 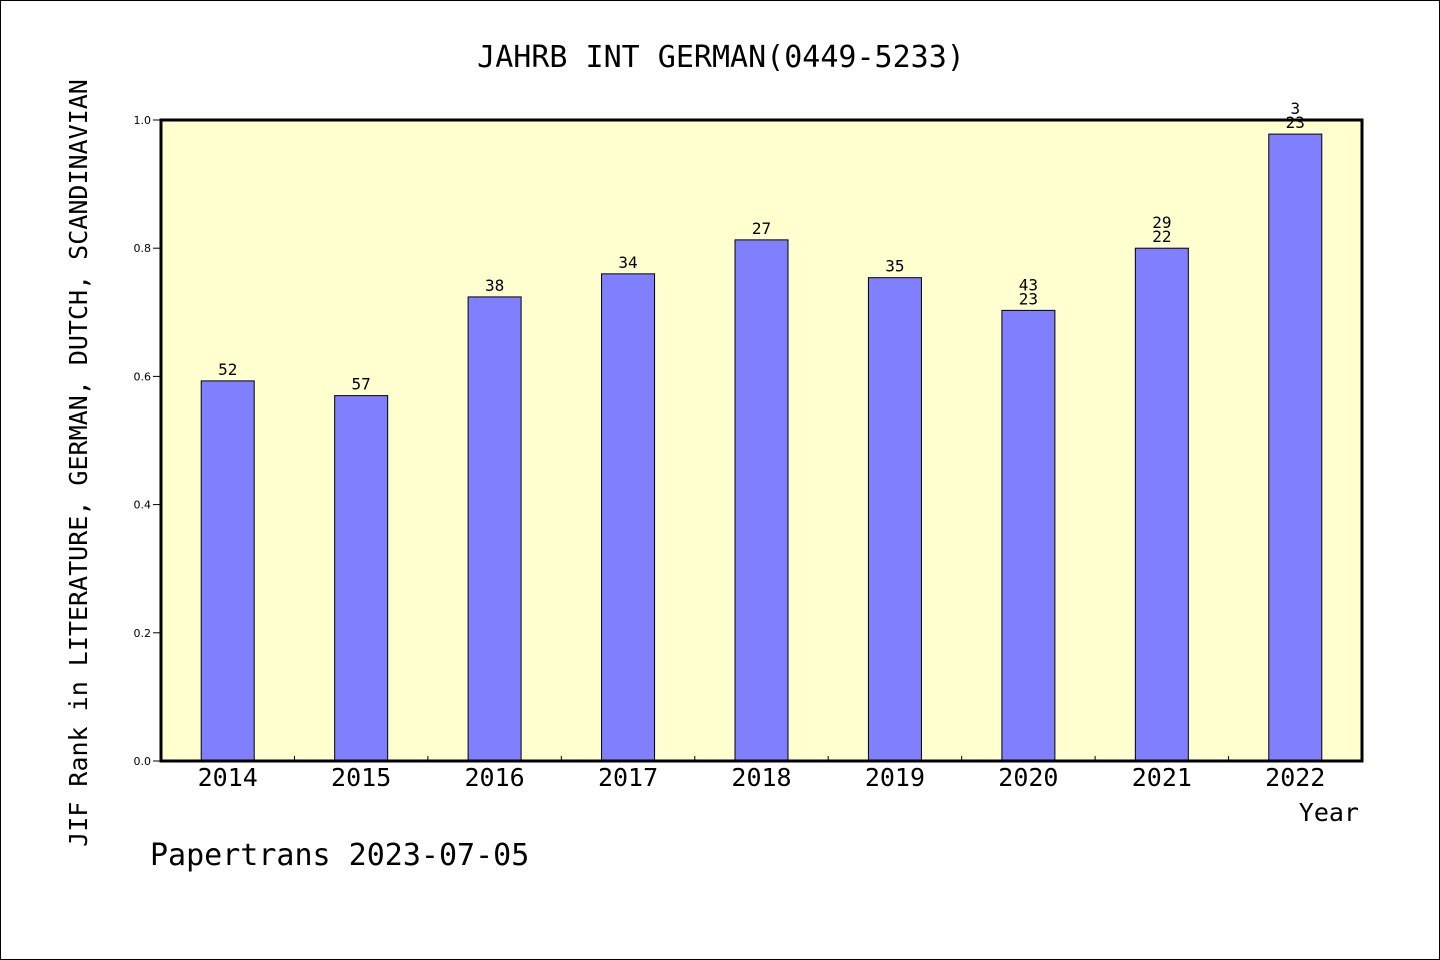 What do you see at coordinates (1028, 535) in the screenshot?
I see `bar-2020` at bounding box center [1028, 535].